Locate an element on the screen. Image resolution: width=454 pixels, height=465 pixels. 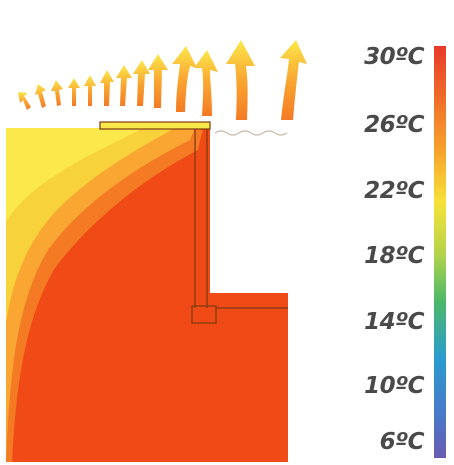
scale-label-26: 26ºC is located at coordinates (394, 125).